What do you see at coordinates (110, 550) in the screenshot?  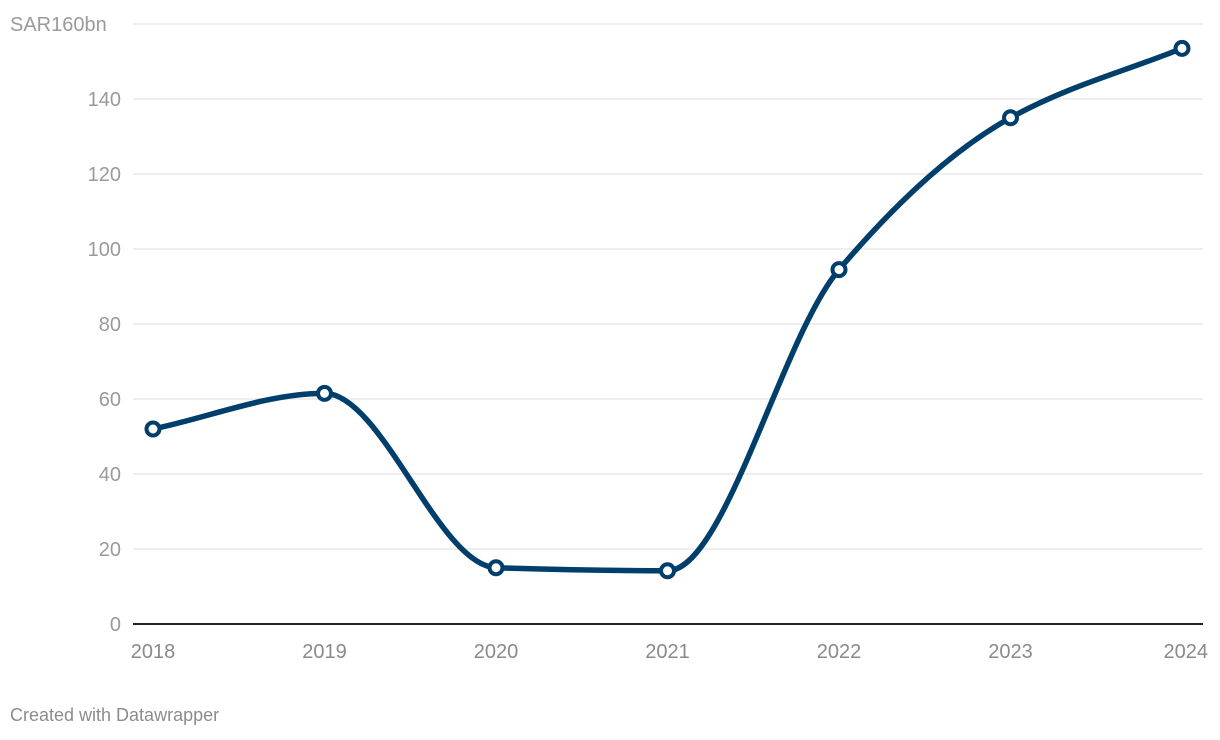 I see `y-tick-label: 20` at bounding box center [110, 550].